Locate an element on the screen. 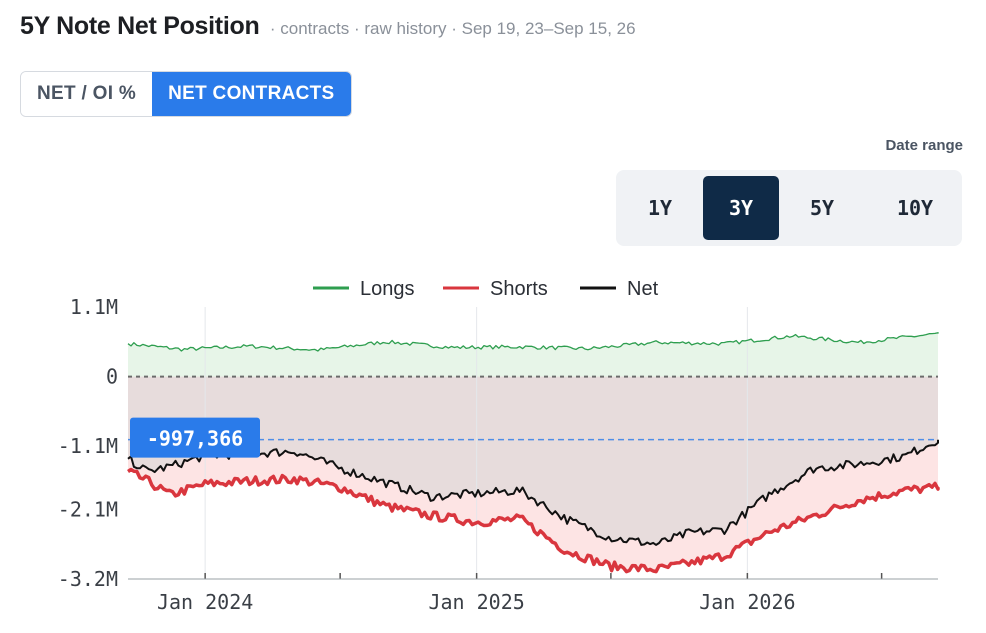 The width and height of the screenshot is (986, 633). y-tick-label-4: -3.2M is located at coordinates (88, 579).